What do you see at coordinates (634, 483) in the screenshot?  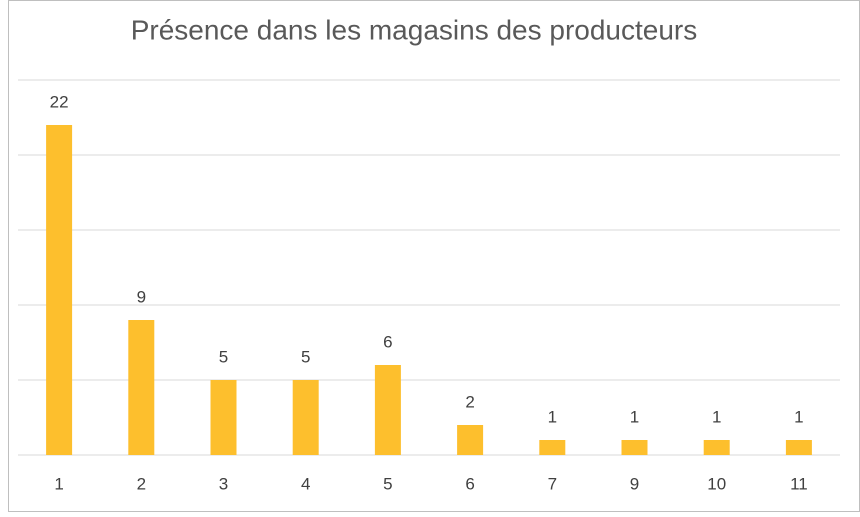 I see `x-tick-label: 9` at bounding box center [634, 483].